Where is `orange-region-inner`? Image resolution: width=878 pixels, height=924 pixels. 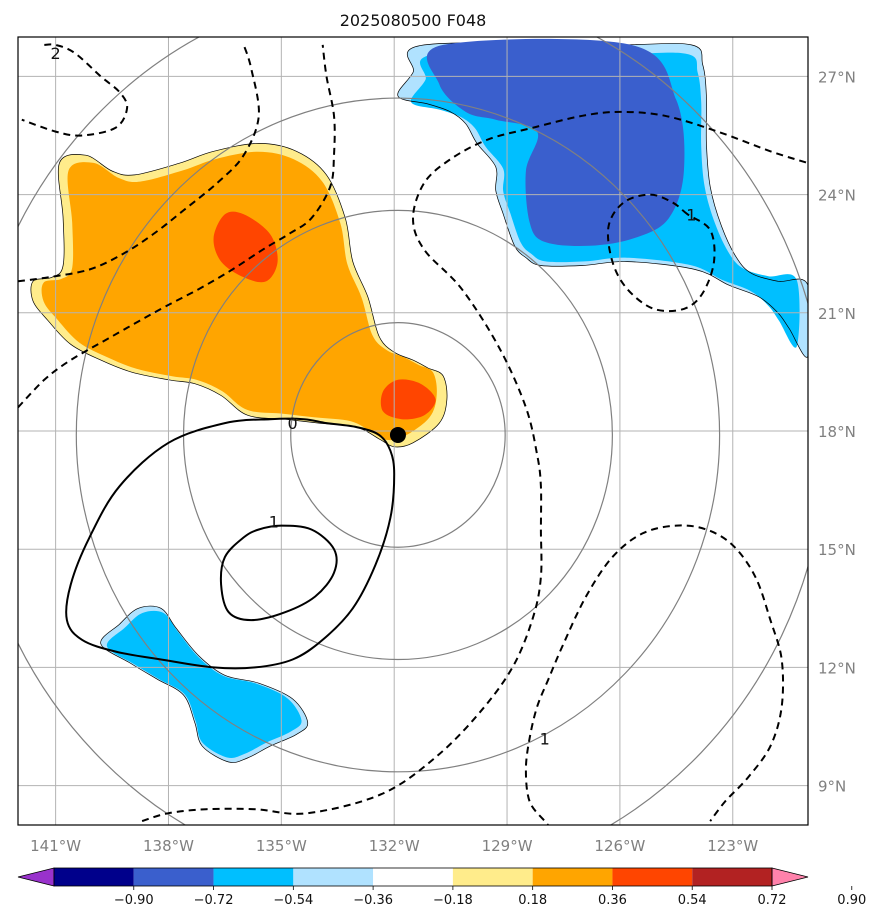 orange-region-inner is located at coordinates (239, 296).